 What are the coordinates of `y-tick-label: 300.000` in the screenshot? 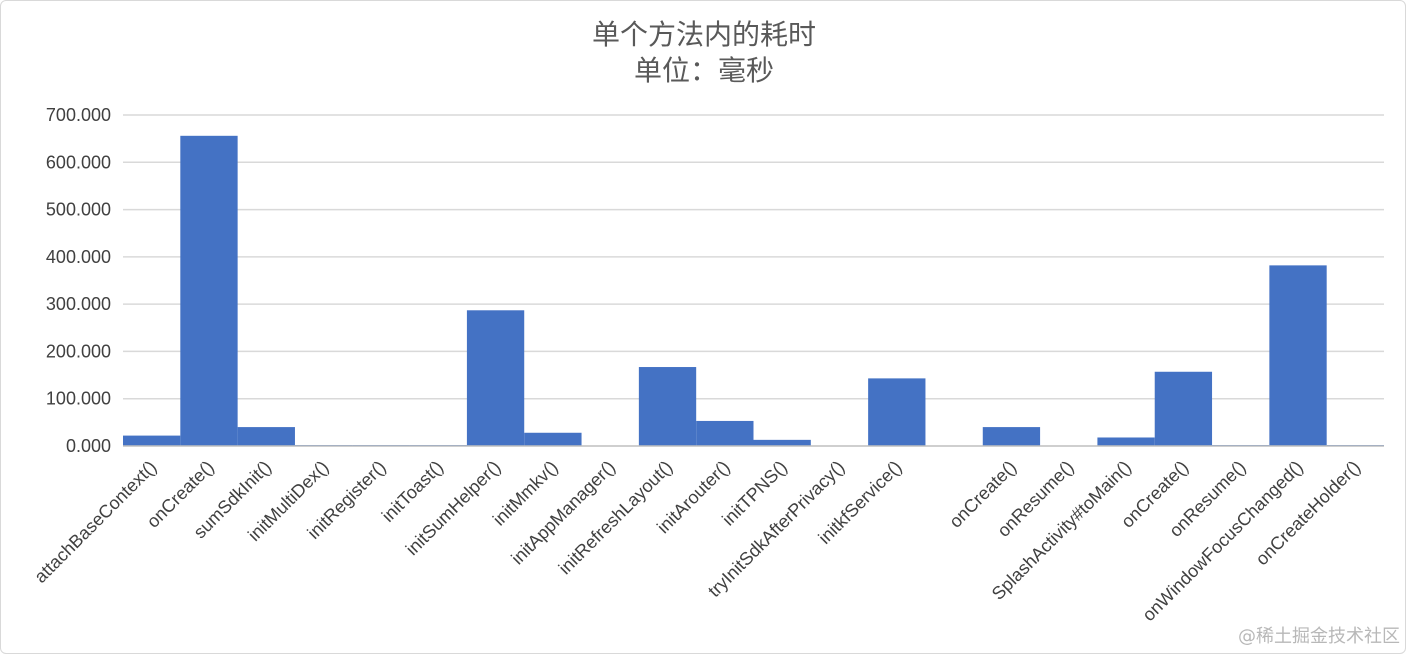 It's located at (78, 304).